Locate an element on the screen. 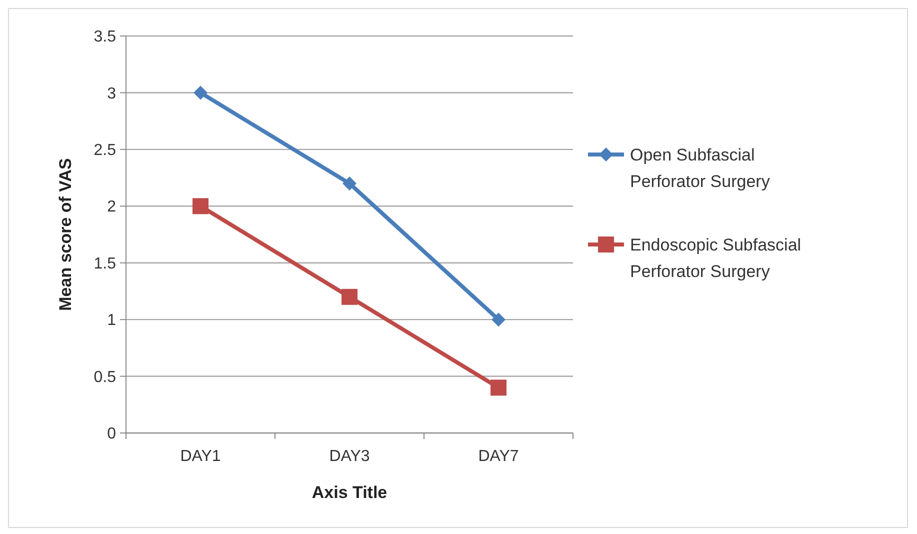 The width and height of the screenshot is (917, 534). y-tick-label: 0.5 is located at coordinates (105, 377).